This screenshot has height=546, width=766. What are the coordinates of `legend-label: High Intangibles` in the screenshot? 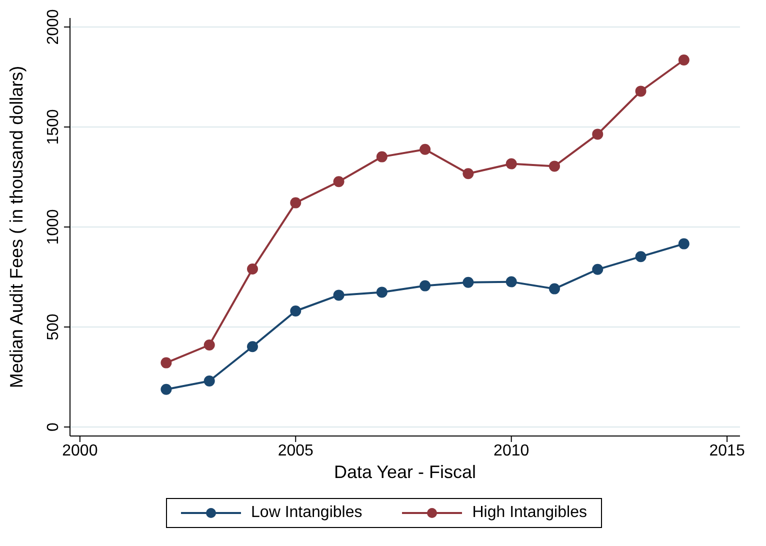 It's located at (529, 513).